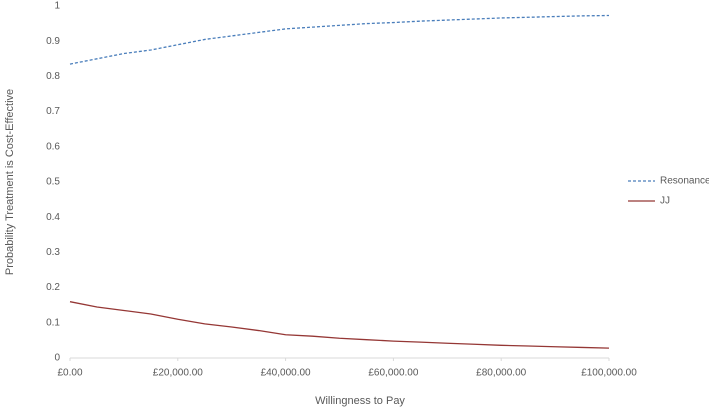 This screenshot has height=408, width=709. Describe the element at coordinates (684, 181) in the screenshot. I see `legend-label: Resonance` at that location.